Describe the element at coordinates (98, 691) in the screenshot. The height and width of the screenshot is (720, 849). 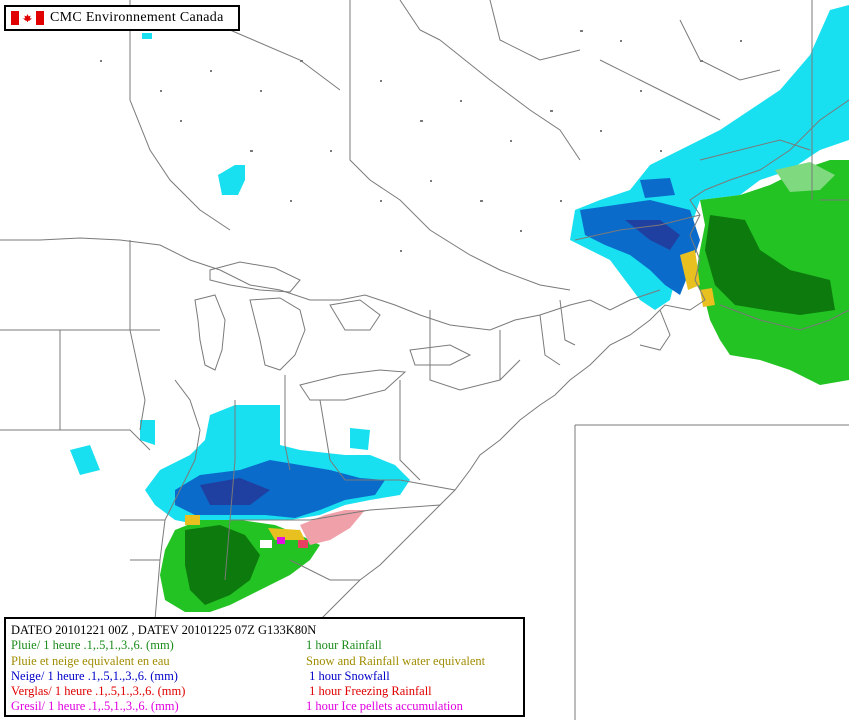
I see `legend-freezing-fr: Verglas/ 1 heure .1,.5,1.,3.,6. (mm)` at that location.